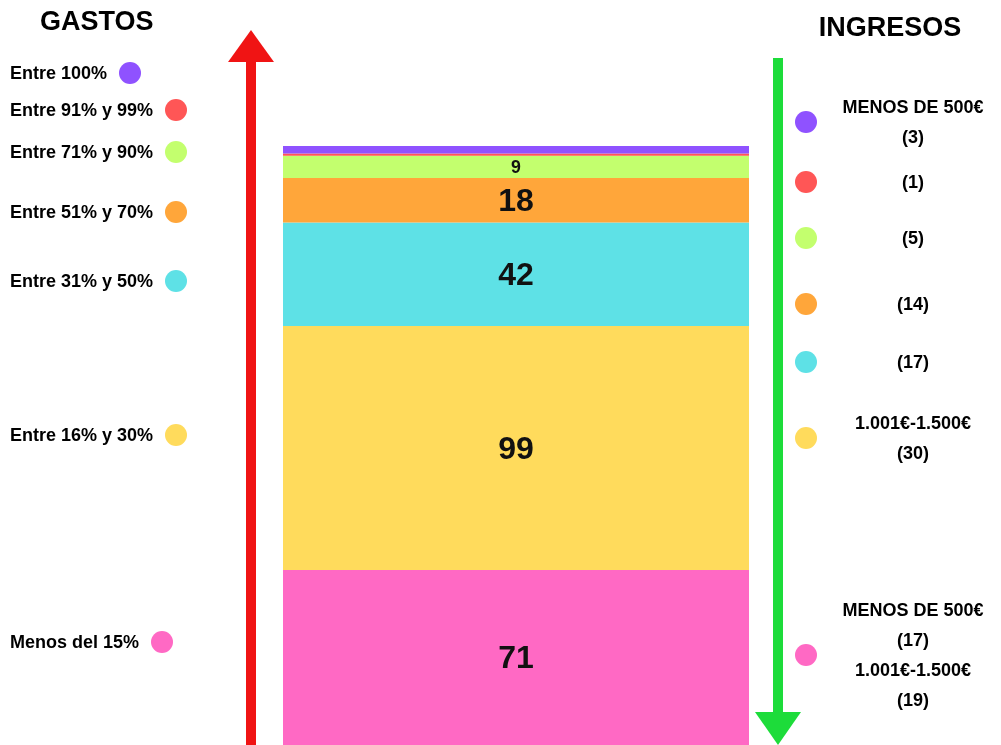 The image size is (1001, 745). Describe the element at coordinates (82, 281) in the screenshot. I see `legend-label: Entre 31% y 50%` at that location.